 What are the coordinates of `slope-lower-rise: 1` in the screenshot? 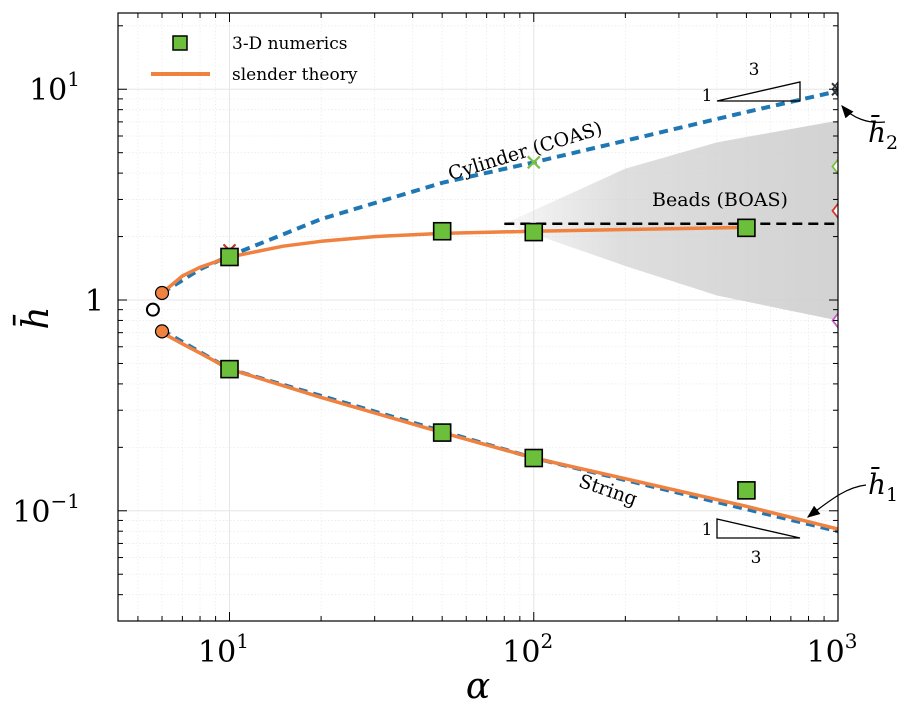 It's located at (707, 530).